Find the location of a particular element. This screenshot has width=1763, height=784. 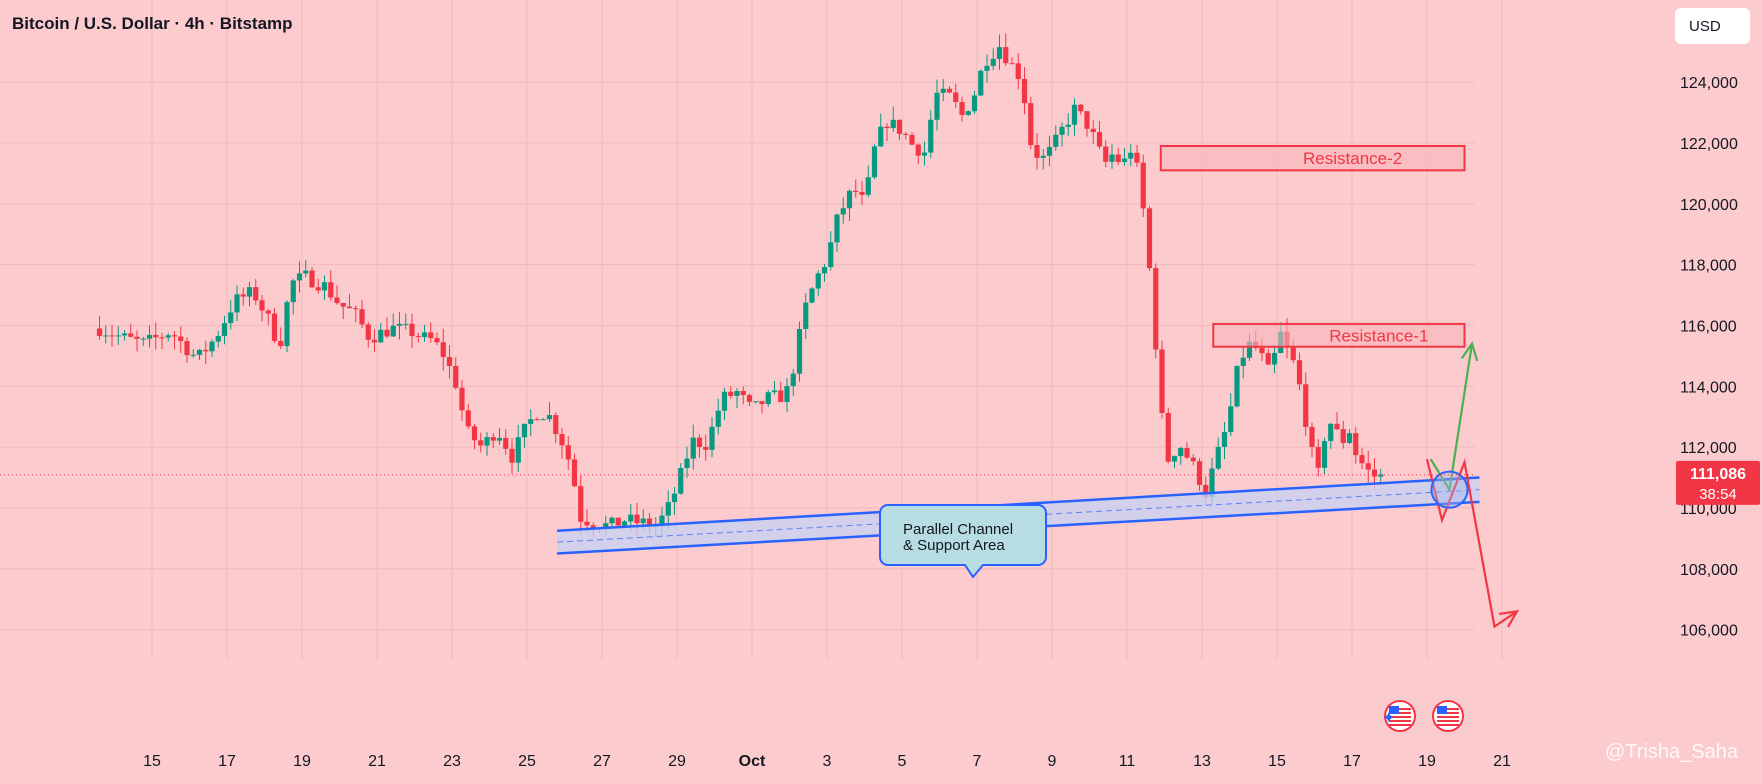

resistance-1-box is located at coordinates (1339, 335).